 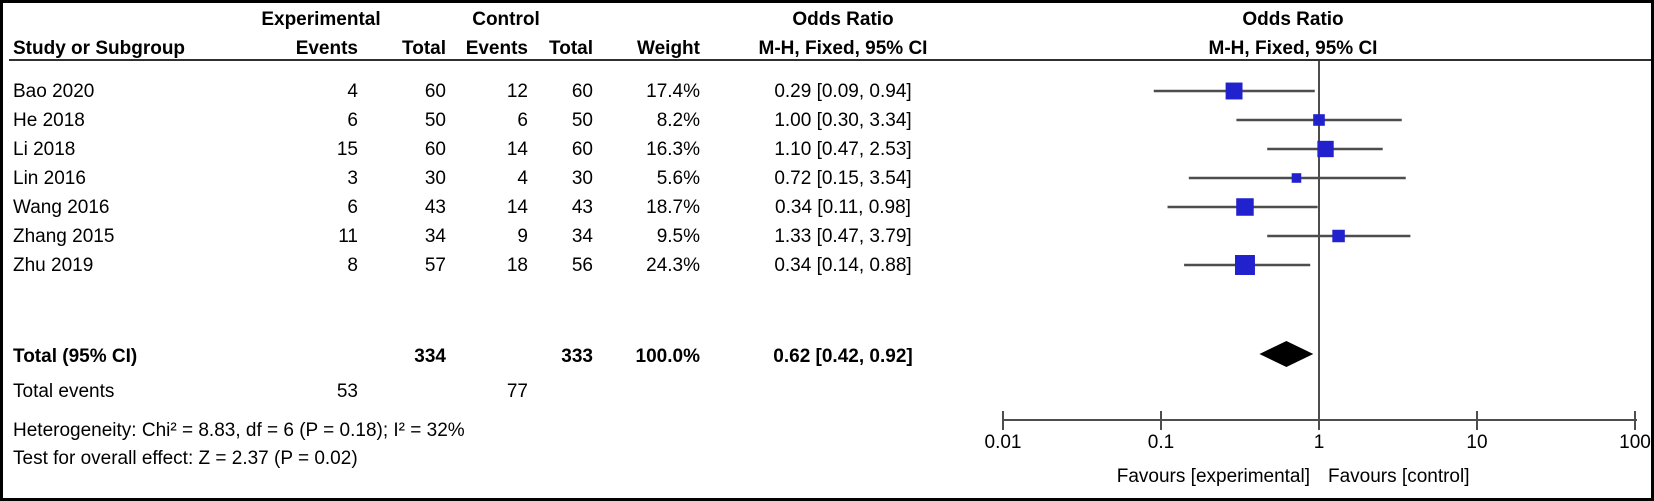 What do you see at coordinates (843, 91) in the screenshot?
I see `odds-ratio-ci-cell: 0.29 [0.09, 0.94]` at bounding box center [843, 91].